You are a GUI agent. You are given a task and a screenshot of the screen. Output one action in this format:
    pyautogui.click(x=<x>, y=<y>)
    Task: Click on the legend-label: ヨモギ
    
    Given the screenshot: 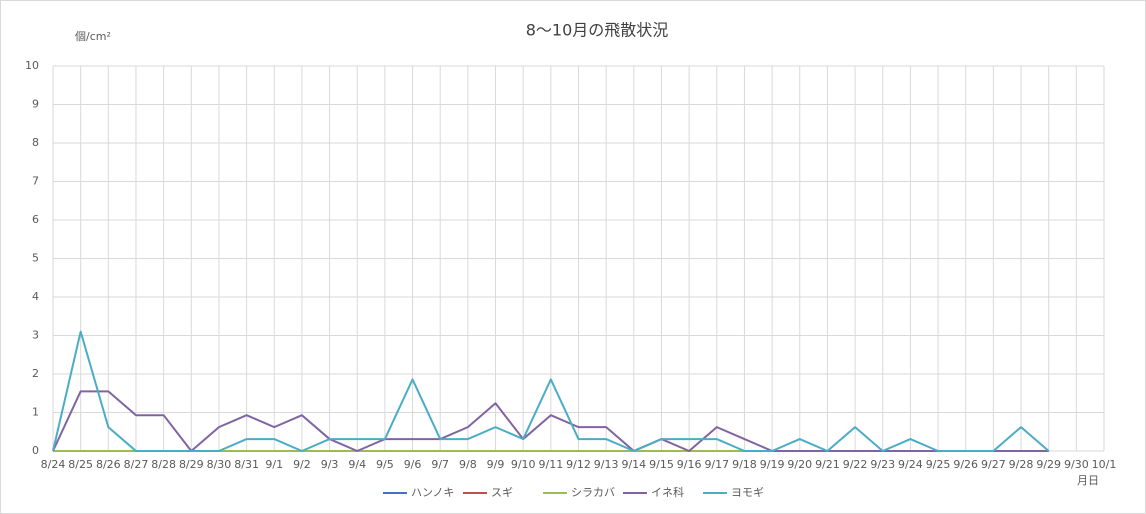 What is the action you would take?
    pyautogui.click(x=747, y=492)
    